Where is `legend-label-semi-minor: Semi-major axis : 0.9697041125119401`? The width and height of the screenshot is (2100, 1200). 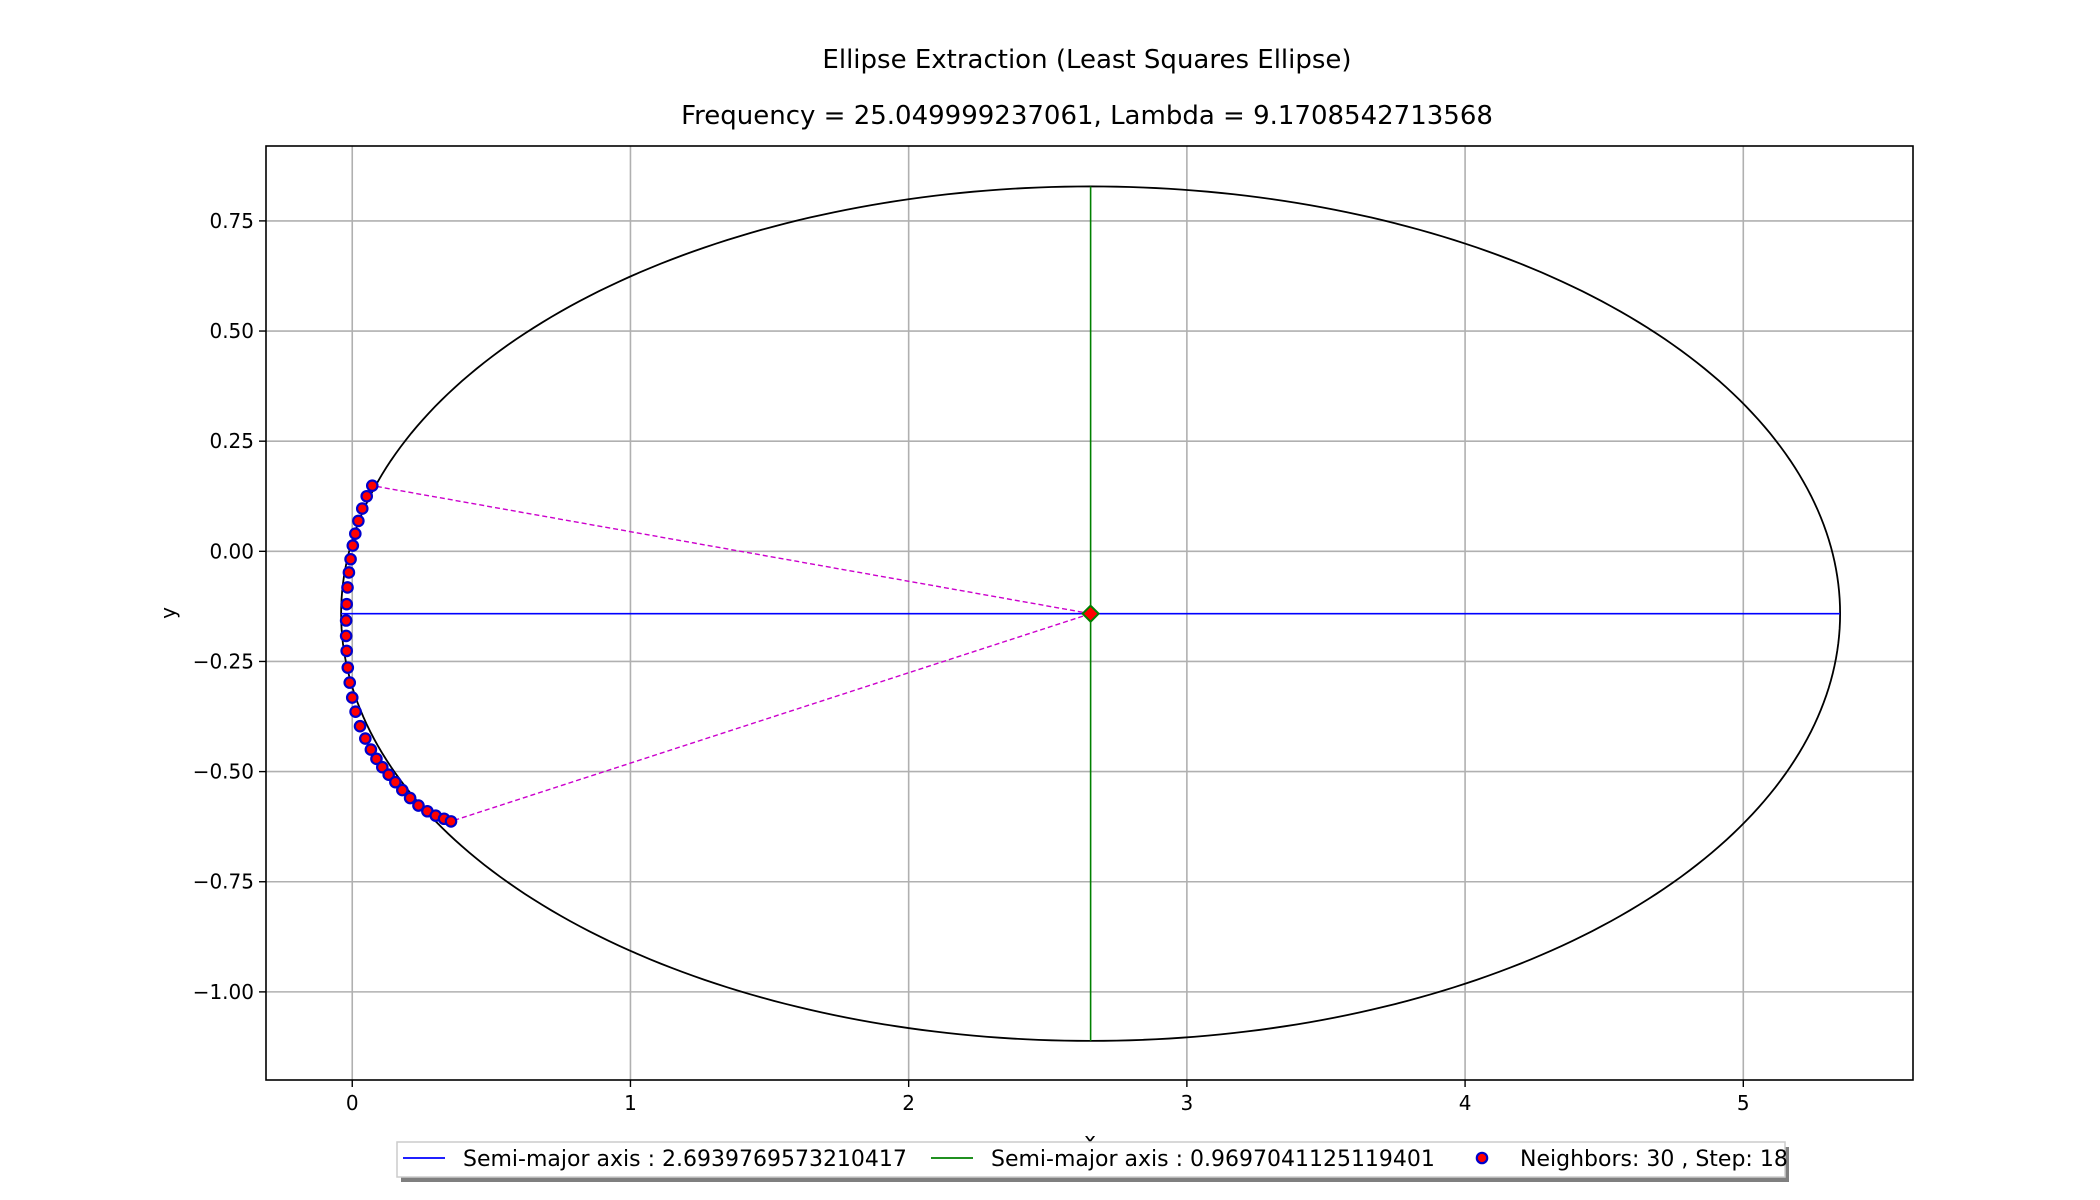 legend-label-semi-minor: Semi-major axis : 0.9697041125119401 is located at coordinates (1213, 1159).